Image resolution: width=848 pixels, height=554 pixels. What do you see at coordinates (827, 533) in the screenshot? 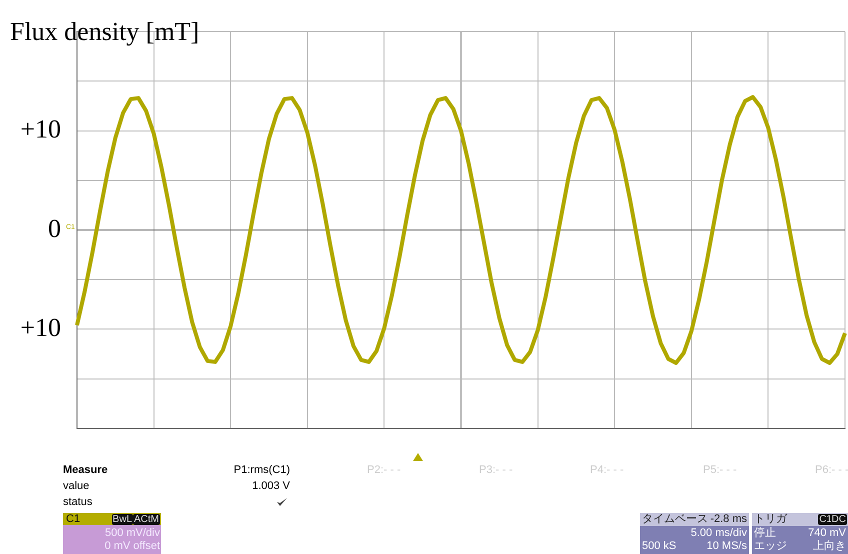
I see `text: 740 mV` at bounding box center [827, 533].